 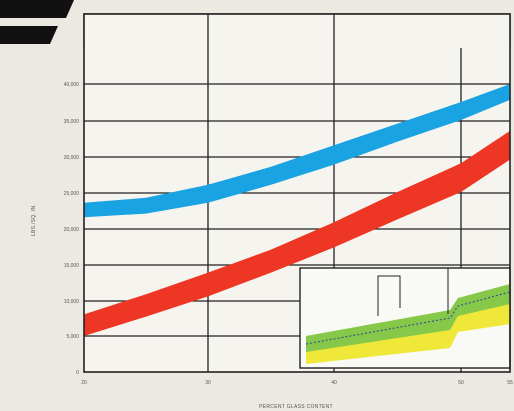 I want to click on y-tick-label: 25,000, so click(x=72, y=194).